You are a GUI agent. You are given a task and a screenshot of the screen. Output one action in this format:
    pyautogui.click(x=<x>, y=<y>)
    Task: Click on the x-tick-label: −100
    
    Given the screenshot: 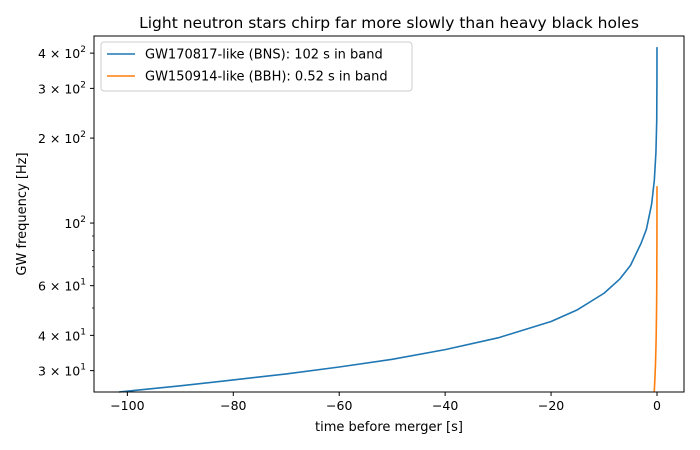 What is the action you would take?
    pyautogui.click(x=127, y=405)
    